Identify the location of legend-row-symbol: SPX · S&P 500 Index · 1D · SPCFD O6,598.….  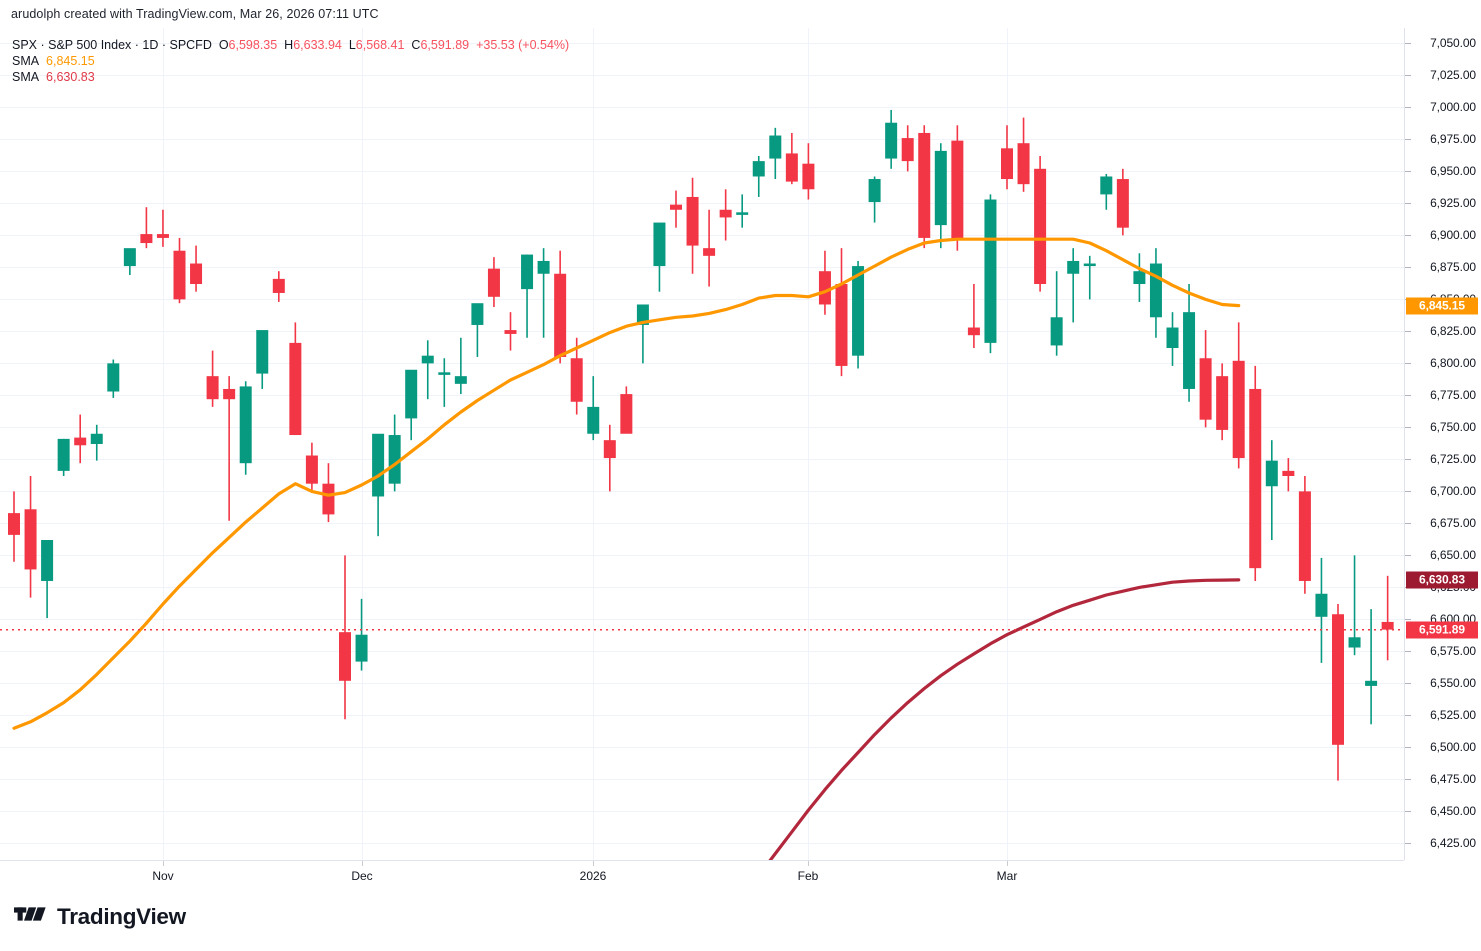
(290, 45).